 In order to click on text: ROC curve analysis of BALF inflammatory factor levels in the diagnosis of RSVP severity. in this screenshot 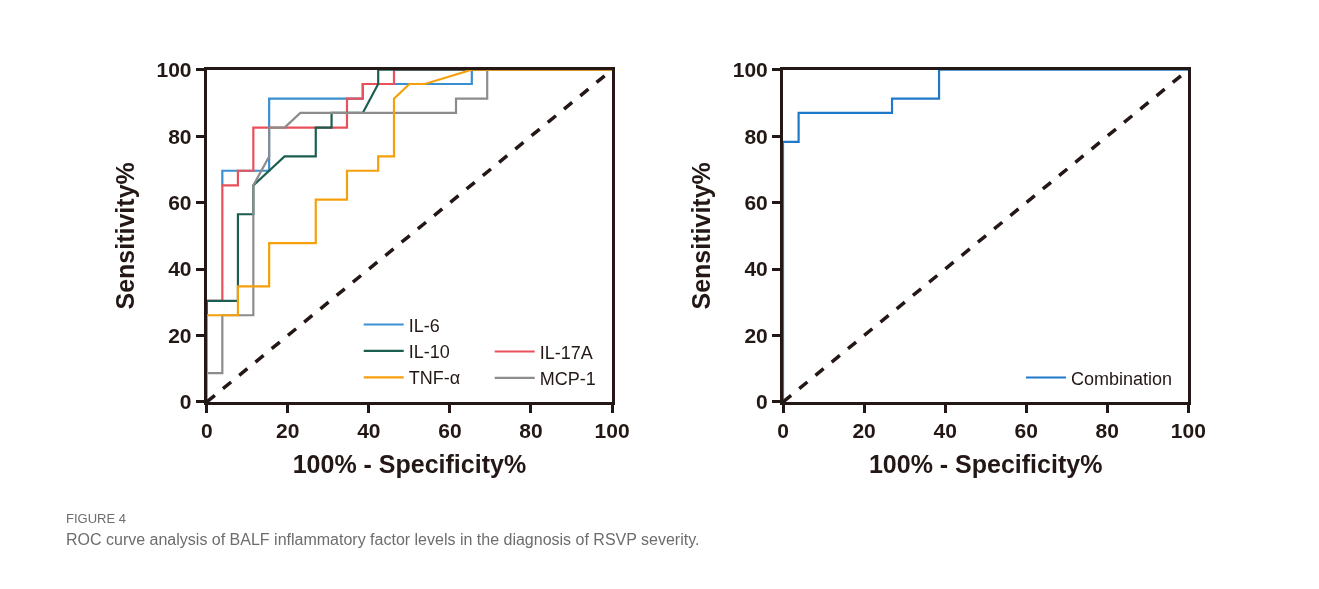, I will do `click(383, 539)`.